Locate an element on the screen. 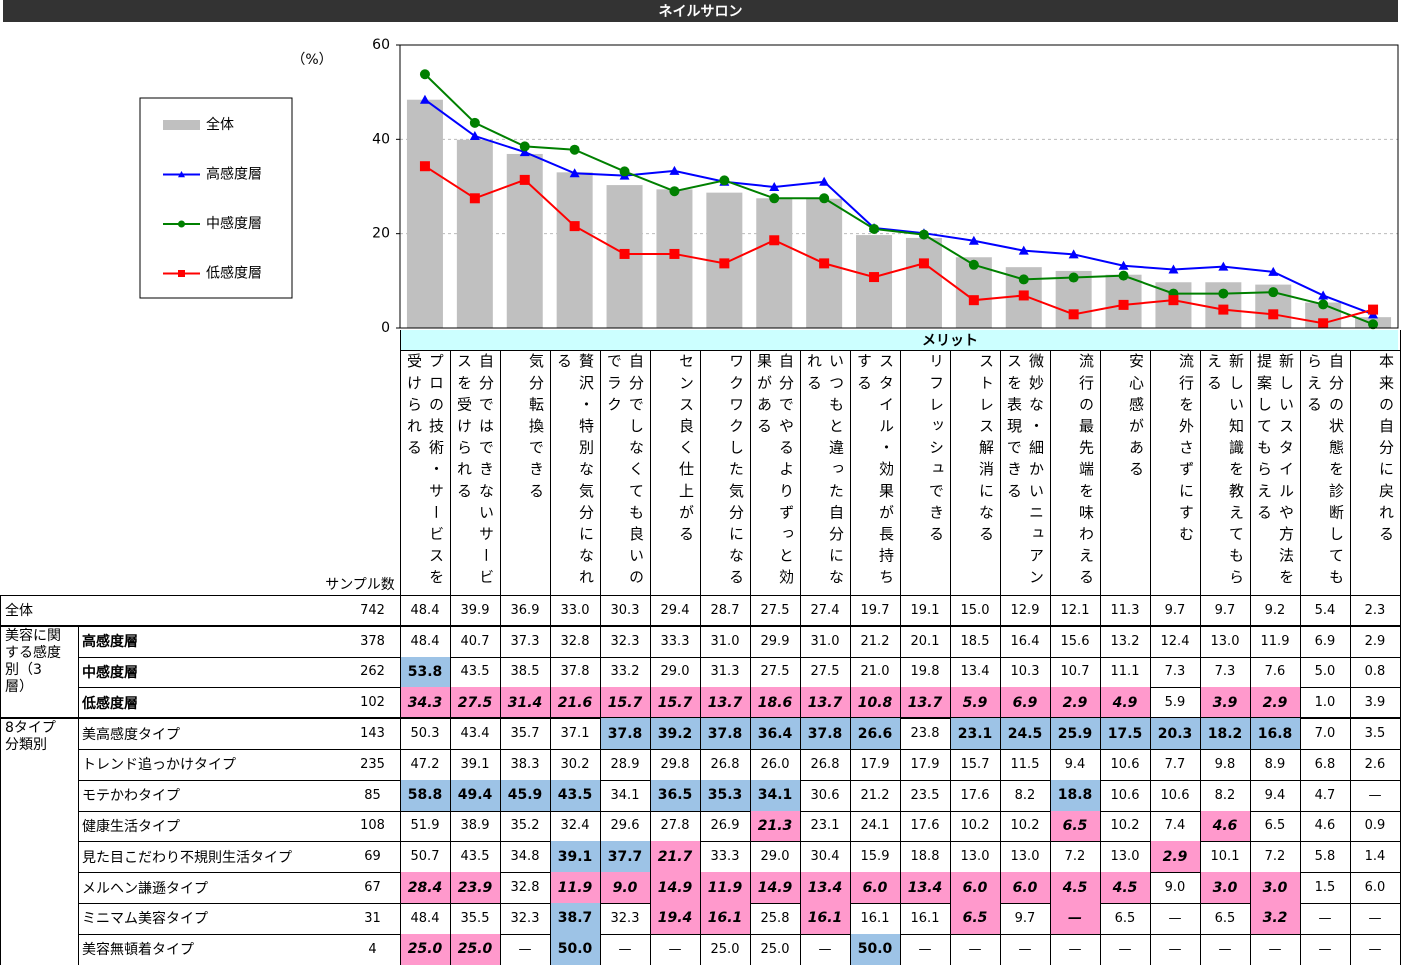  data-cell: 23.9 is located at coordinates (475, 887).